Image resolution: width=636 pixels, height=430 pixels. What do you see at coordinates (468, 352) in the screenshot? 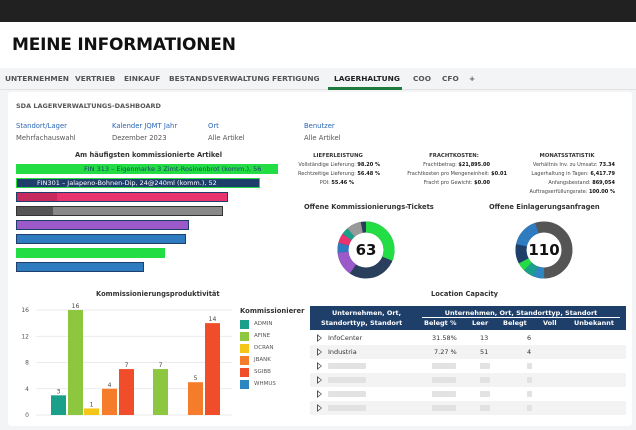
I see `table-row: Industria 7.27 % 51 4` at bounding box center [468, 352].